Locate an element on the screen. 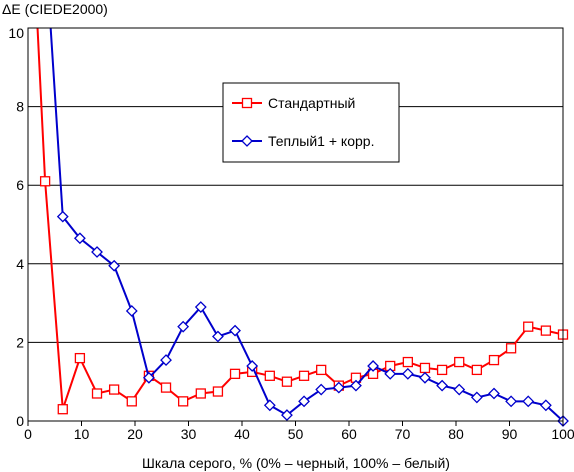  y-axis-ticks: 0 2 4 6 8 10 is located at coordinates (16, 227).